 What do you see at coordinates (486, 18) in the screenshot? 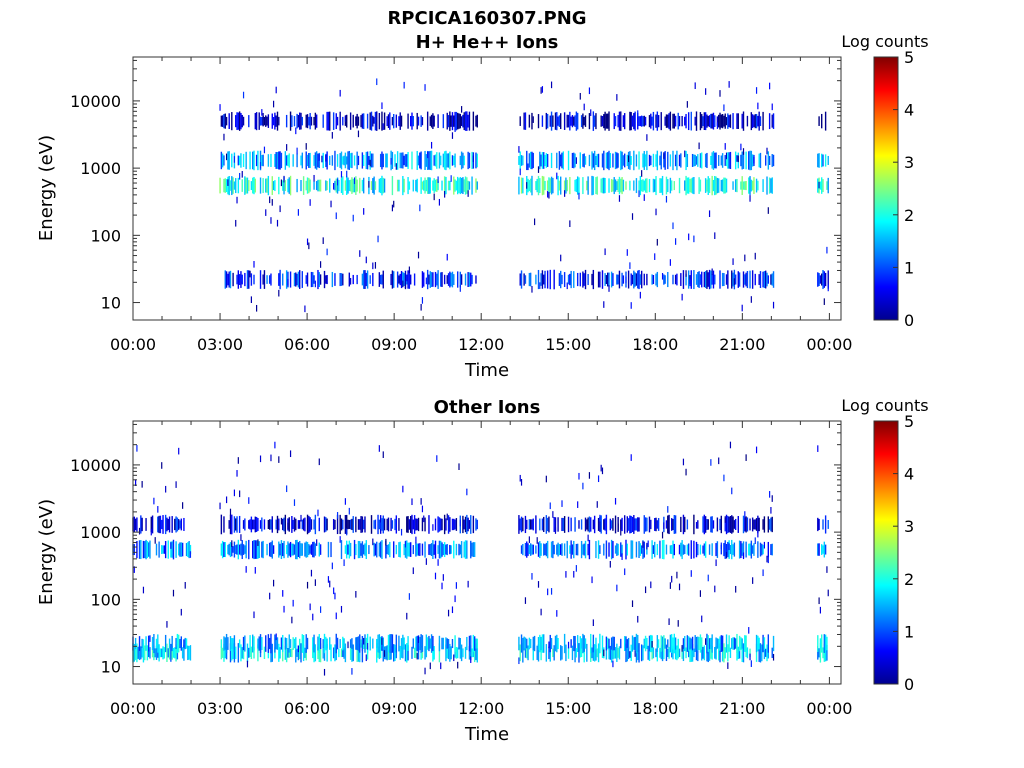
I see `figure-title: RPCICA160307.PNG` at bounding box center [486, 18].